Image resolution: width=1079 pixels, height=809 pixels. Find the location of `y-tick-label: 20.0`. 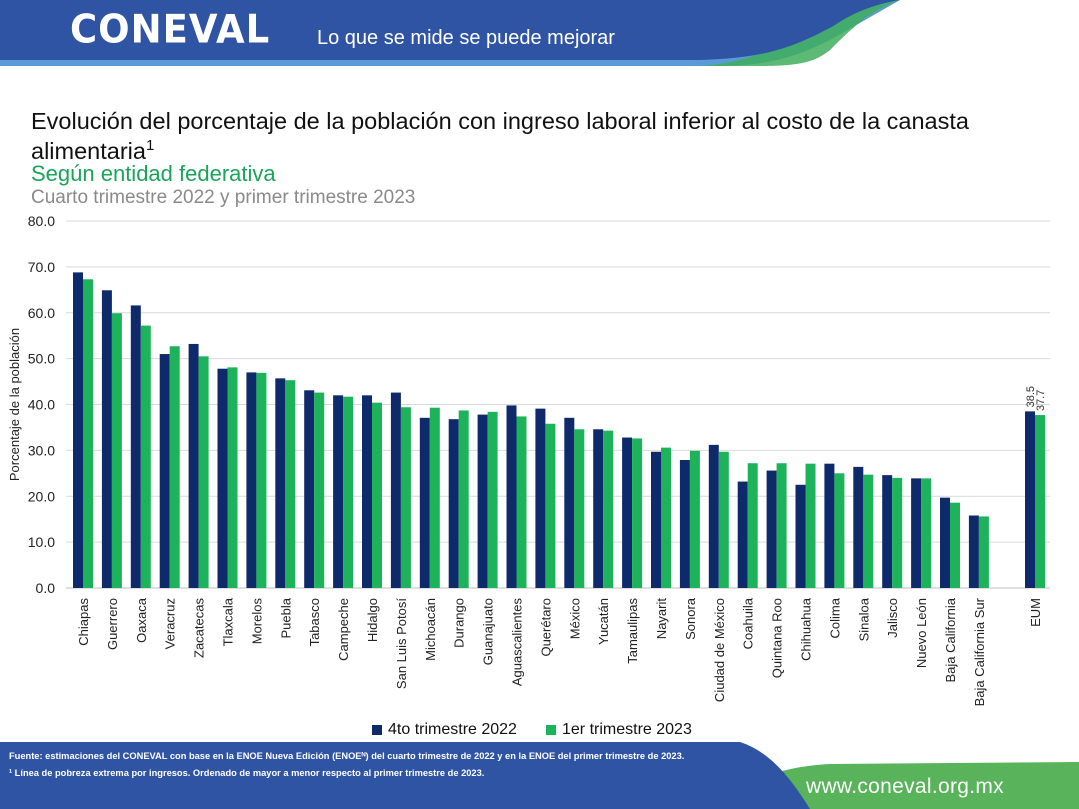

y-tick-label: 20.0 is located at coordinates (41, 496).